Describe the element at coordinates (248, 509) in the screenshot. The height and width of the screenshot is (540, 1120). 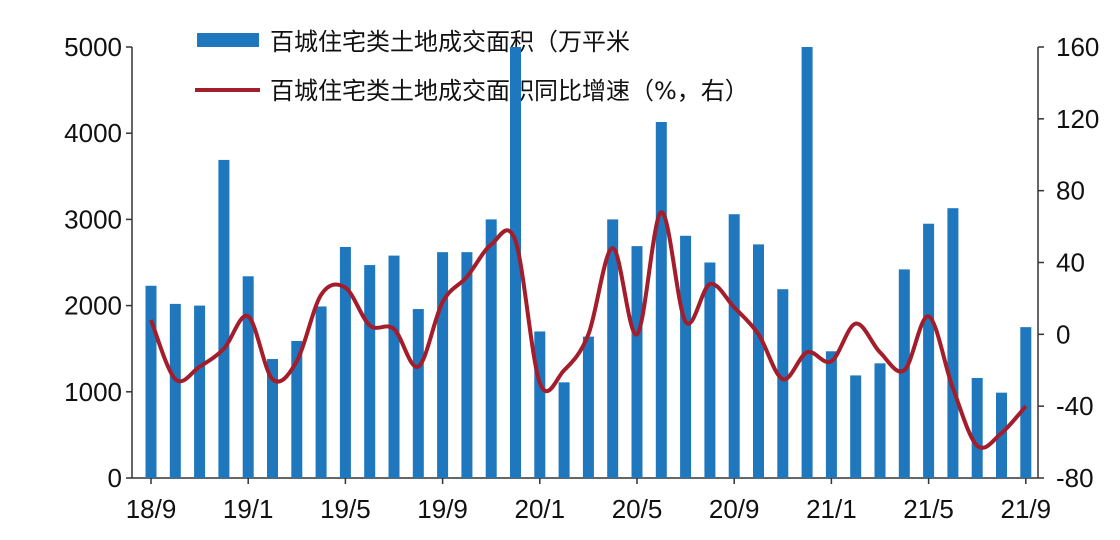
I see `x-tick-label: 19/1` at that location.